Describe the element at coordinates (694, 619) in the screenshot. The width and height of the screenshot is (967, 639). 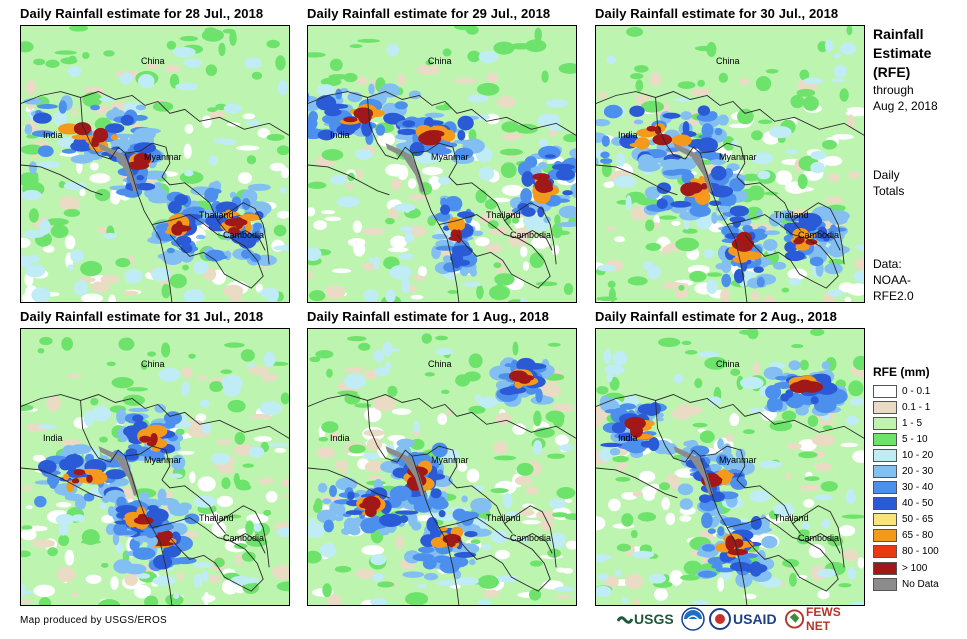
I see `noaa-logo` at that location.